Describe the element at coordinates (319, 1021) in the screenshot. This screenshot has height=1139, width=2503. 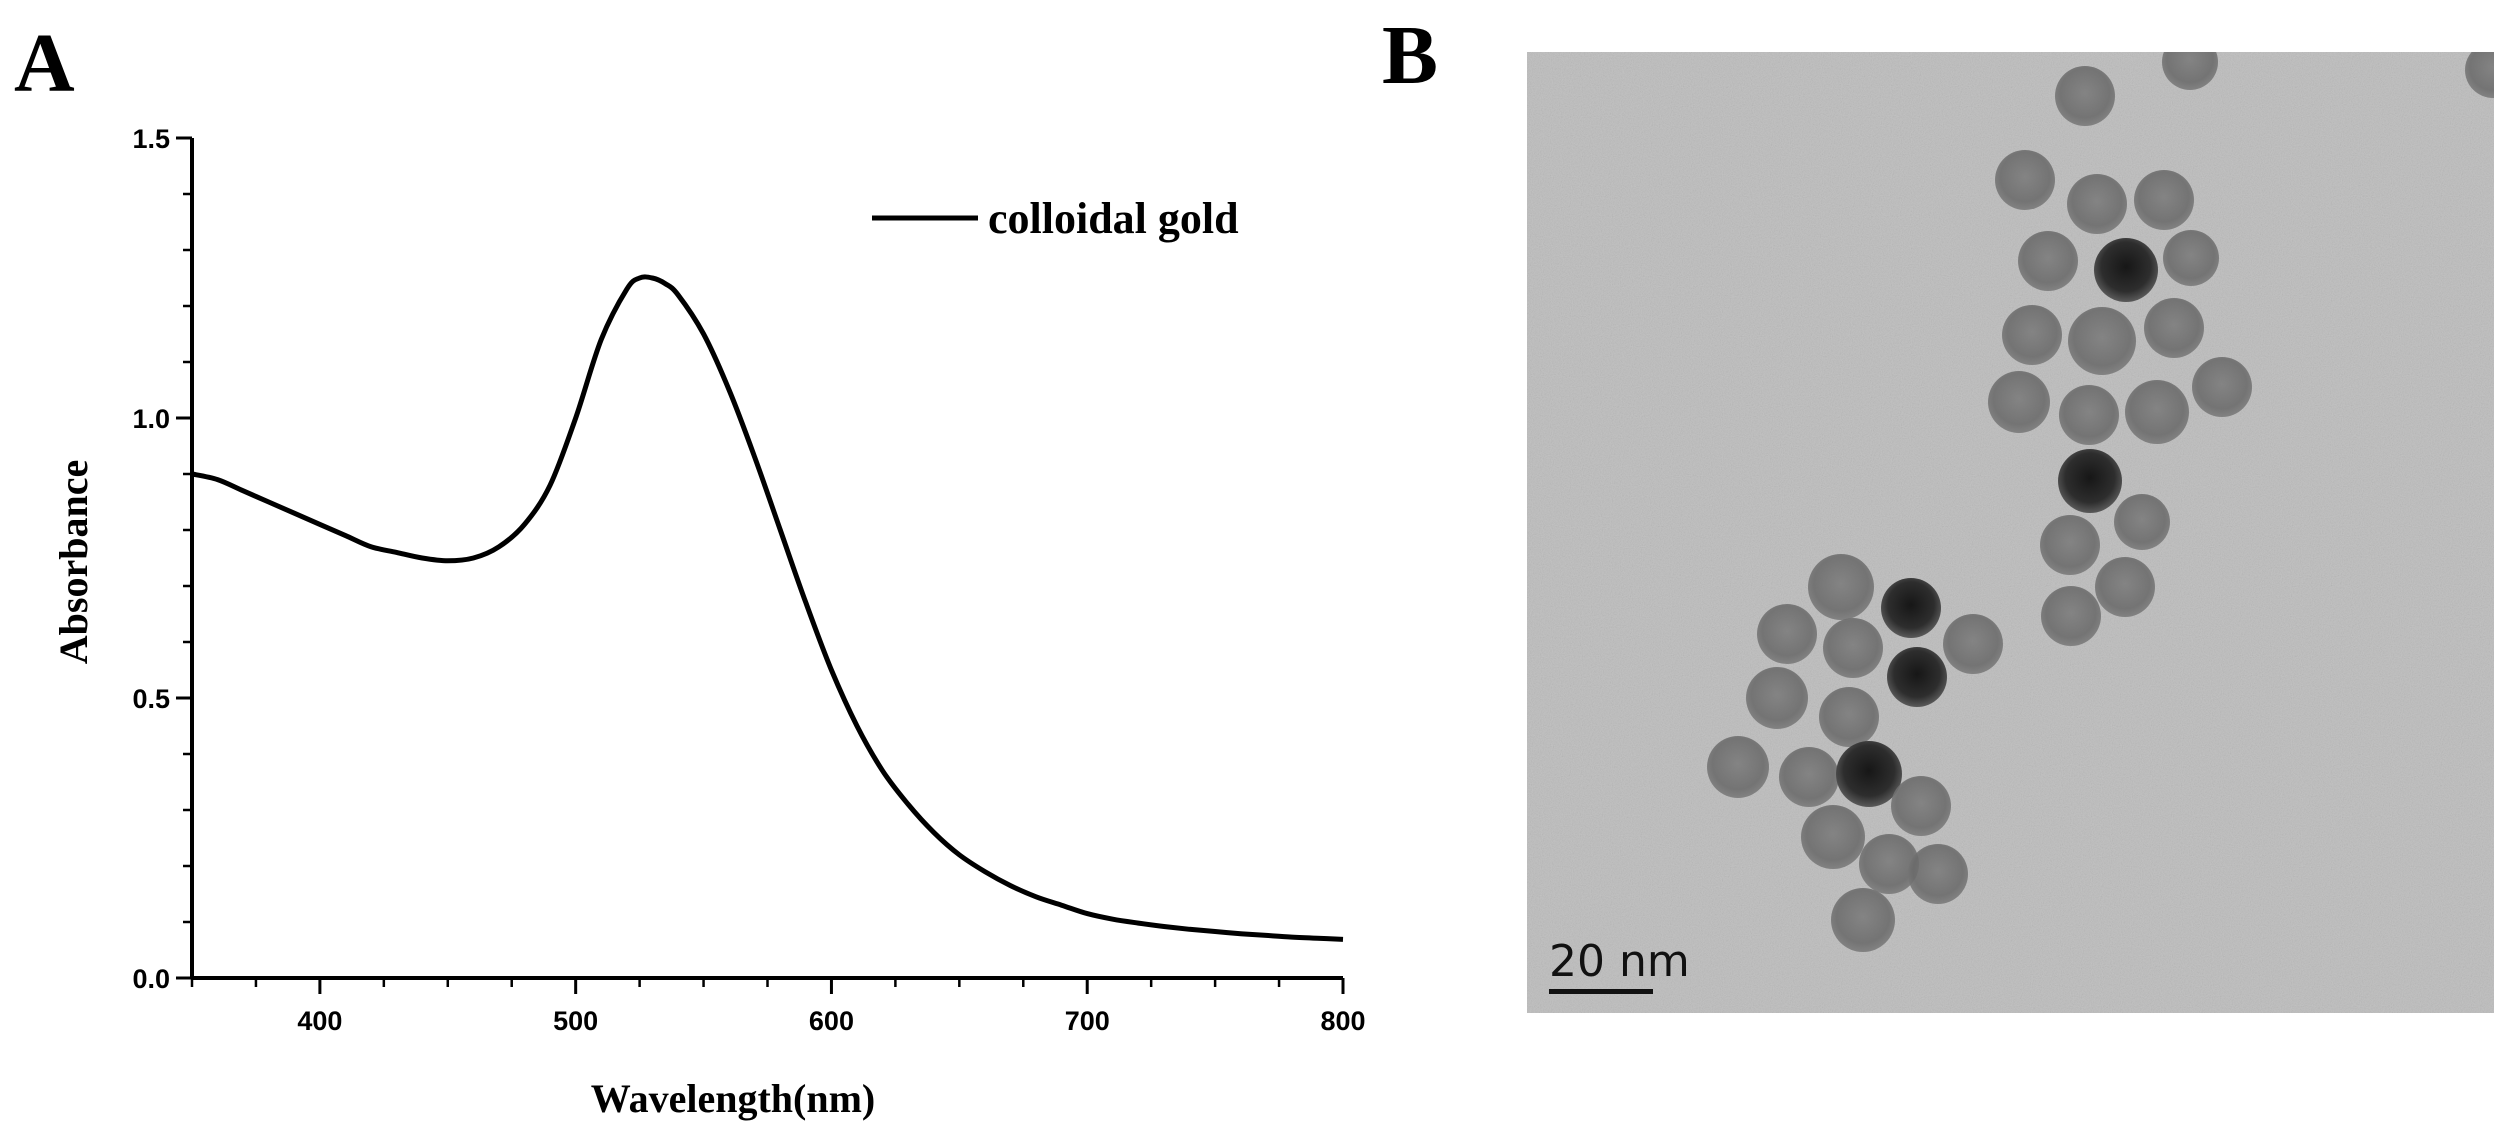
I see `x-tick-label: 400` at that location.